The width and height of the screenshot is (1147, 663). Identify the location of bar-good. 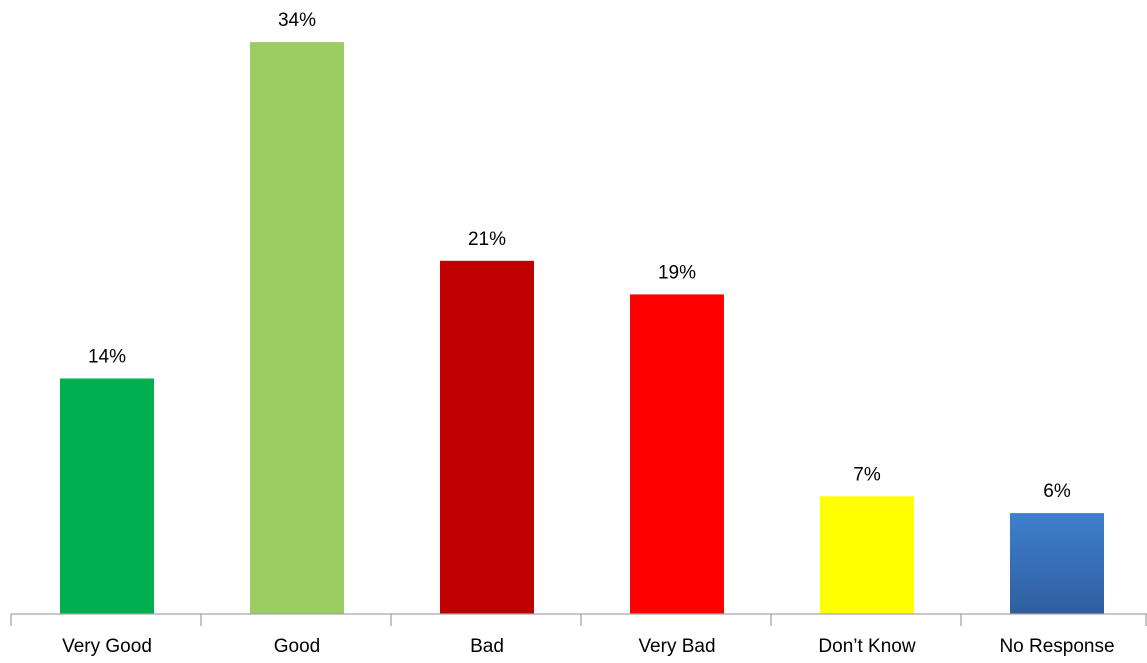
(297, 328).